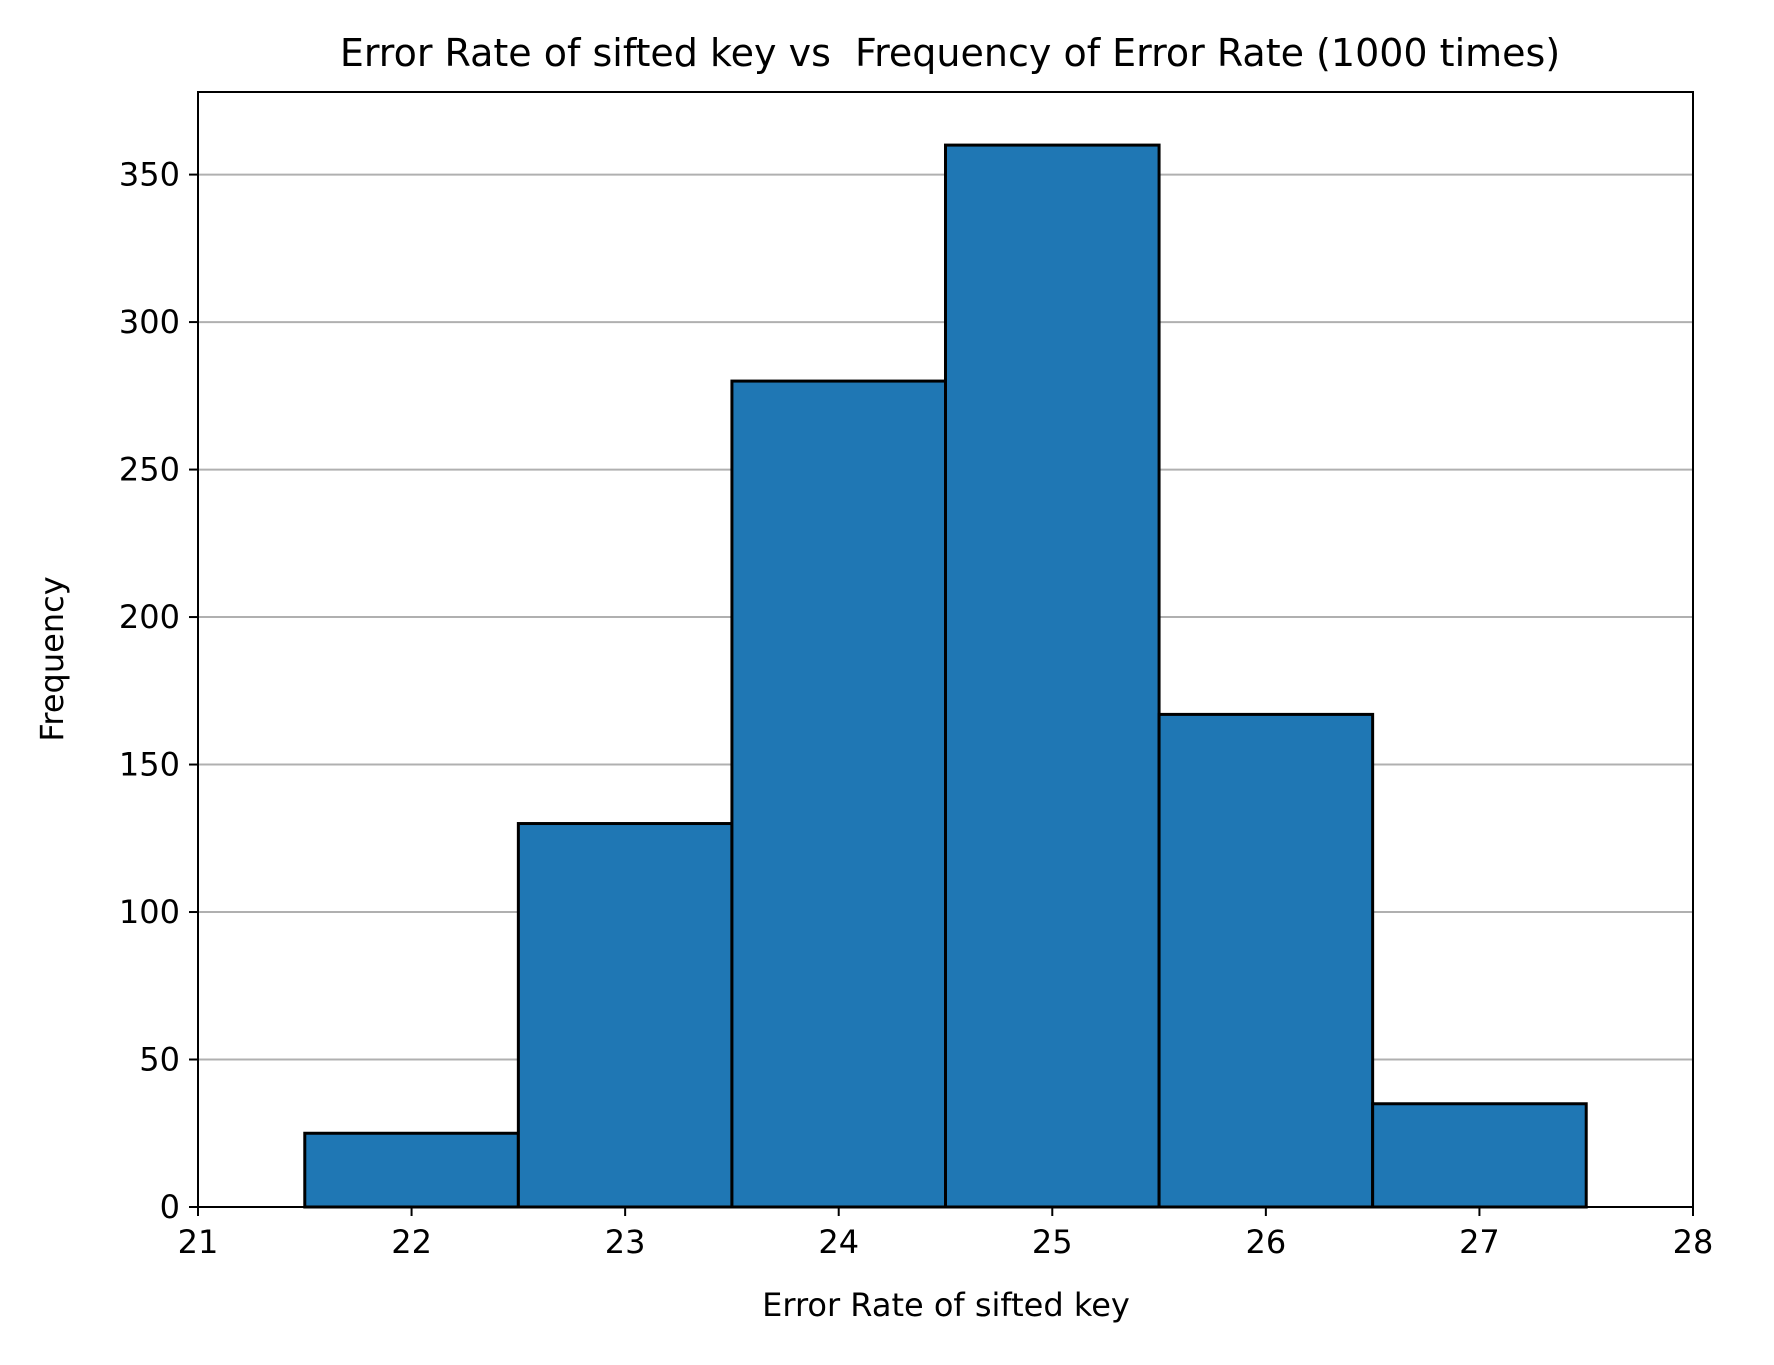 This screenshot has height=1365, width=1774. Describe the element at coordinates (52, 658) in the screenshot. I see `y-axis-label: Frequency` at that location.